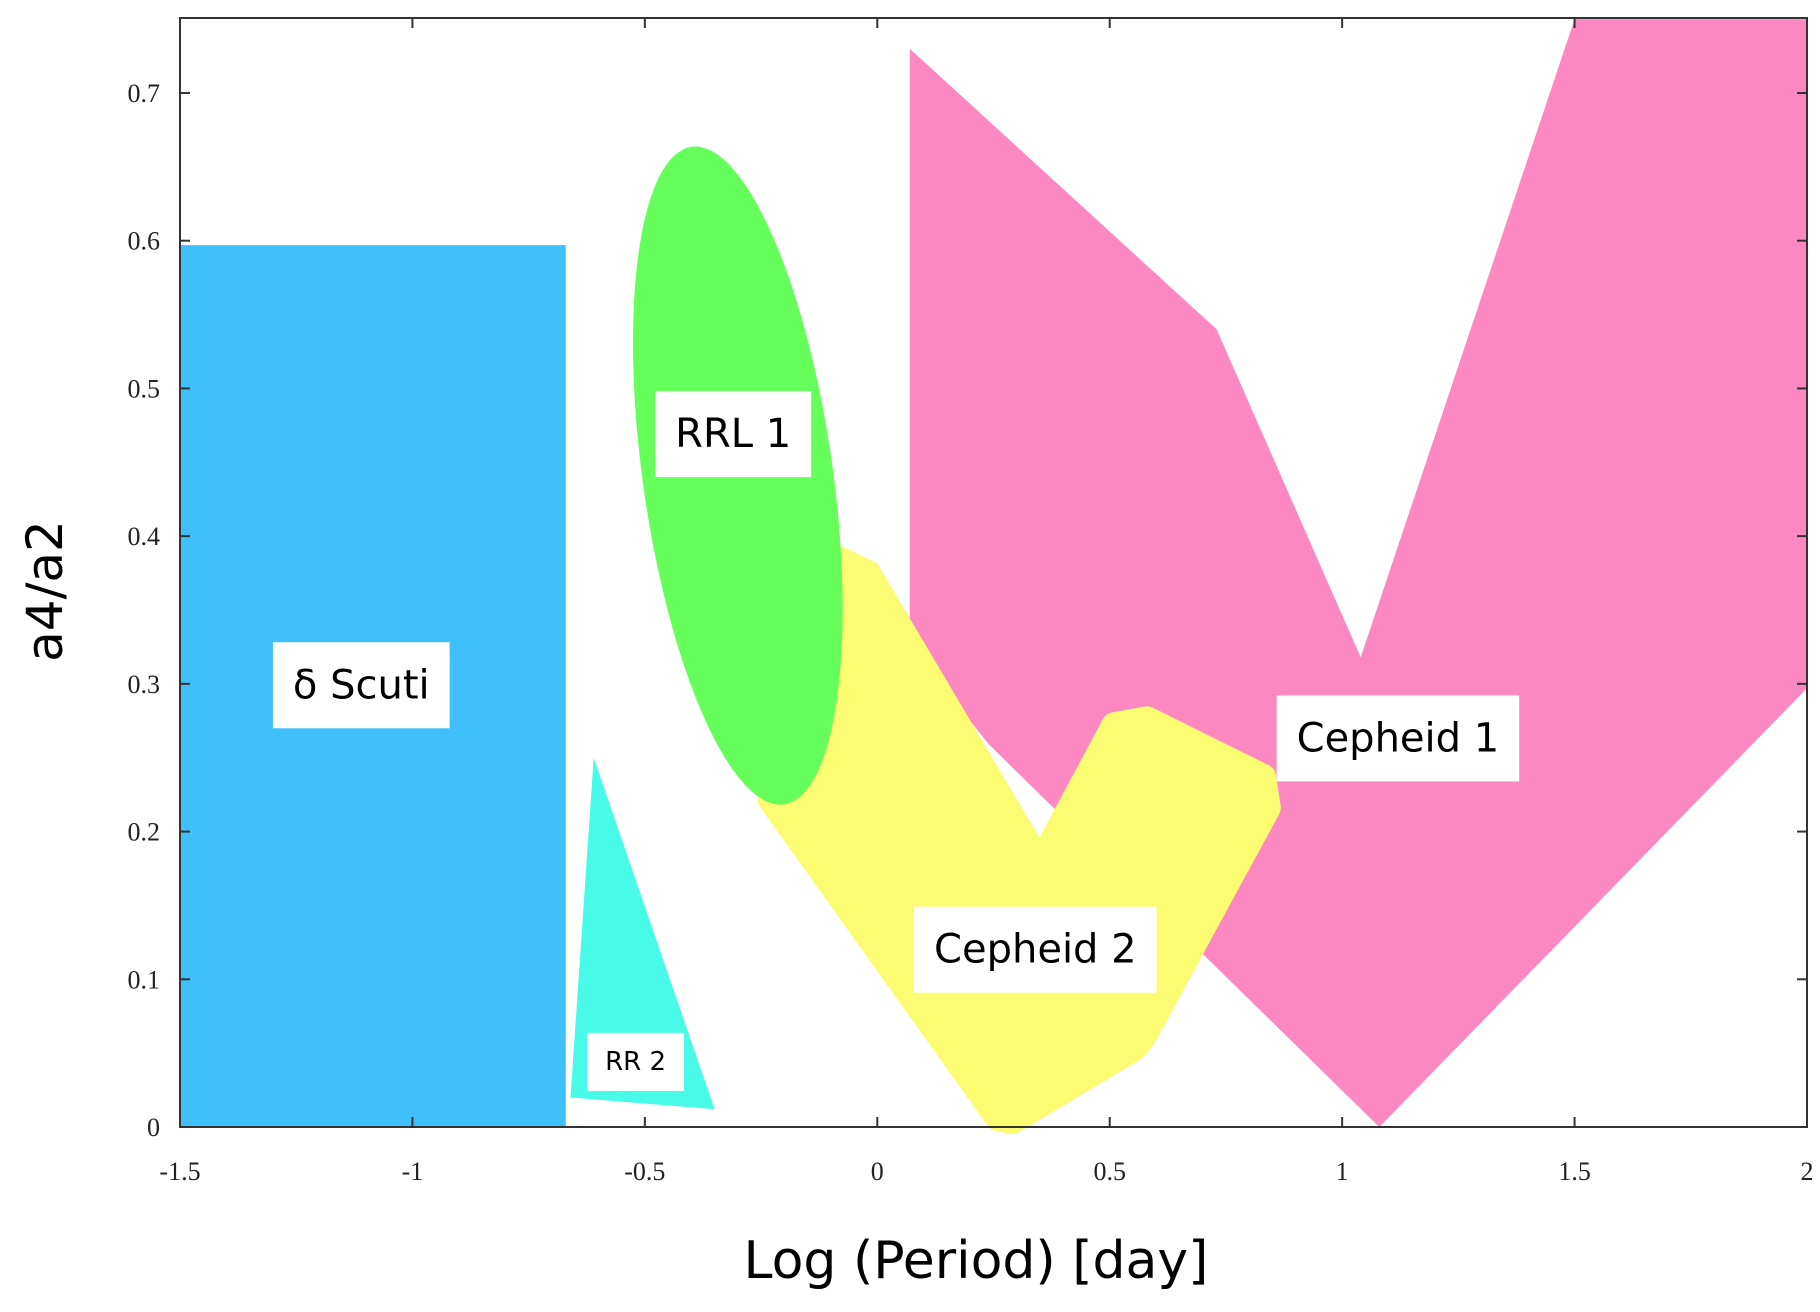 The width and height of the screenshot is (1820, 1312). Describe the element at coordinates (144, 832) in the screenshot. I see `y-tick-label: 0.2` at that location.